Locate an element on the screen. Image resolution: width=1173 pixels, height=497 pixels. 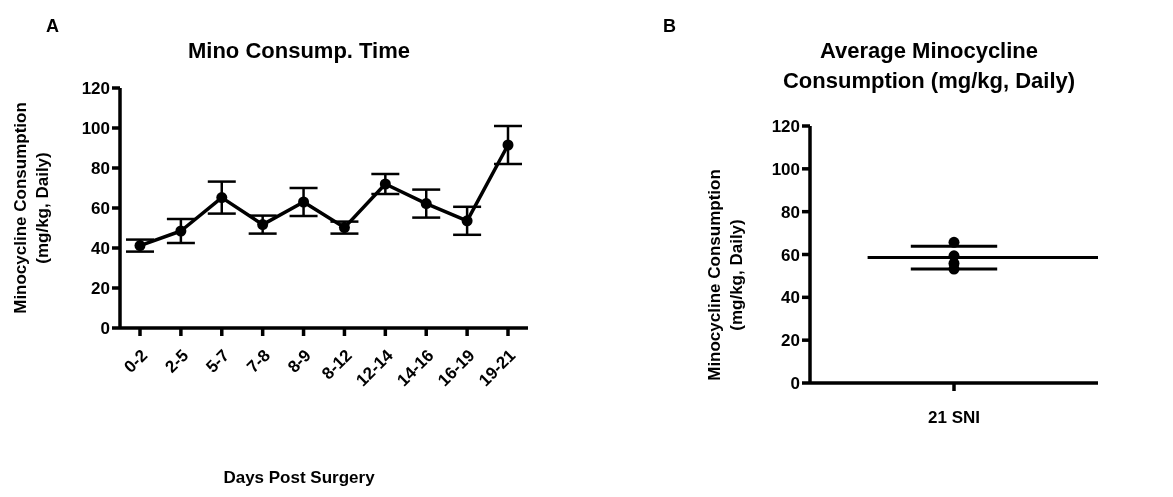
x-tick-label: 2-5 is located at coordinates (177, 361).